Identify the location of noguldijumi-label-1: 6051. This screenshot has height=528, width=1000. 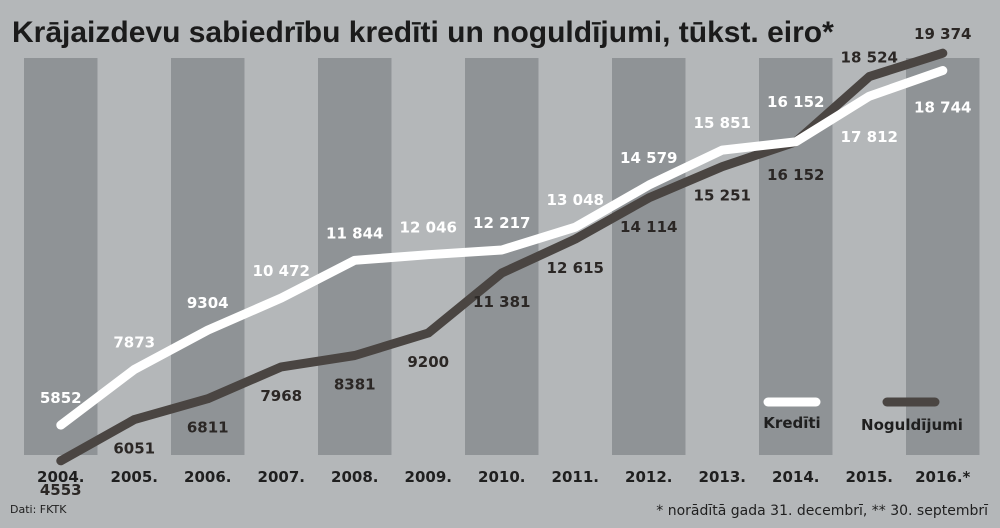
(134, 449).